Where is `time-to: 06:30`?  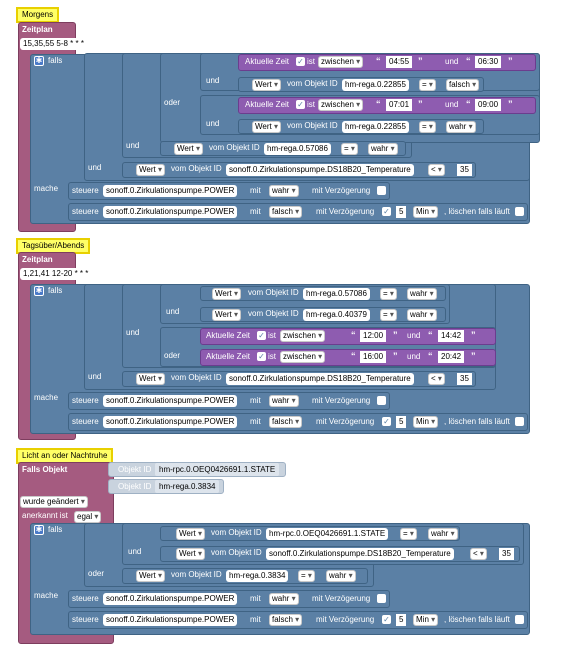 time-to: 06:30 is located at coordinates (488, 62).